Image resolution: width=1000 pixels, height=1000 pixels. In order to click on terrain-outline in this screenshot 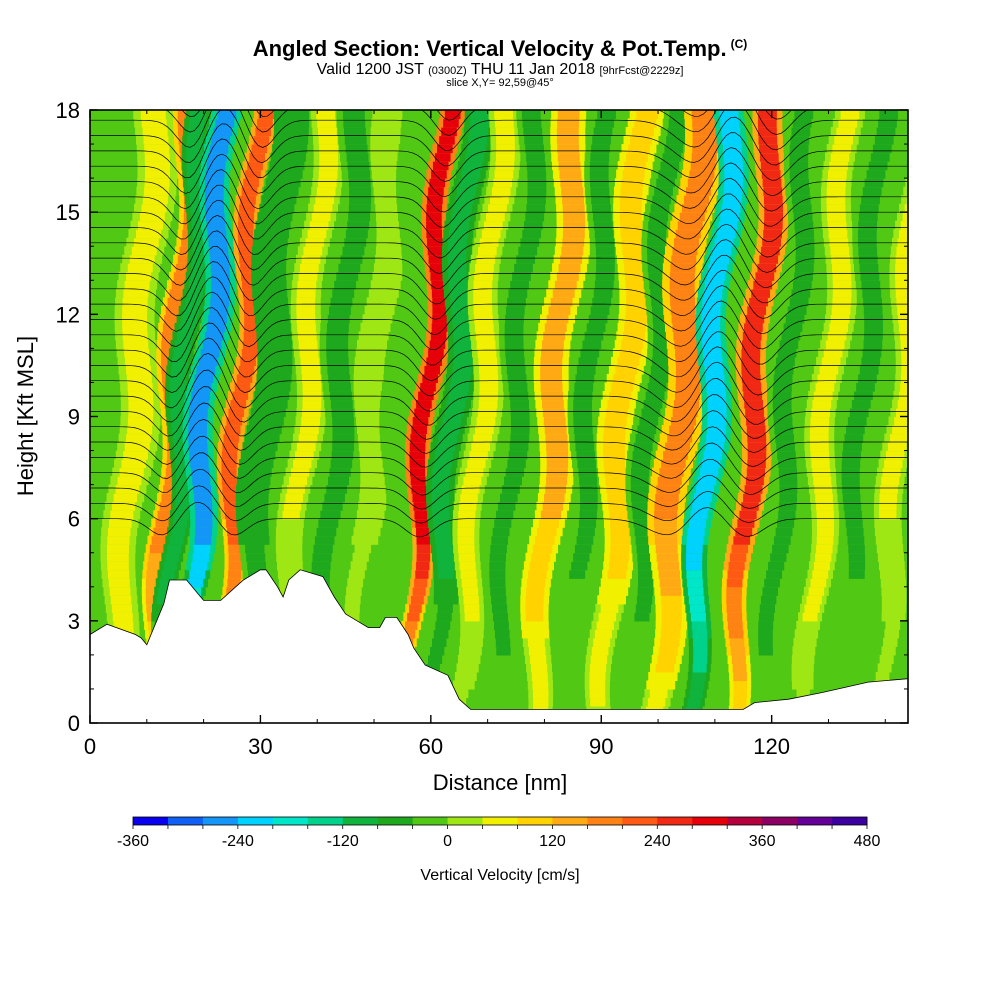, I will do `click(499, 639)`.